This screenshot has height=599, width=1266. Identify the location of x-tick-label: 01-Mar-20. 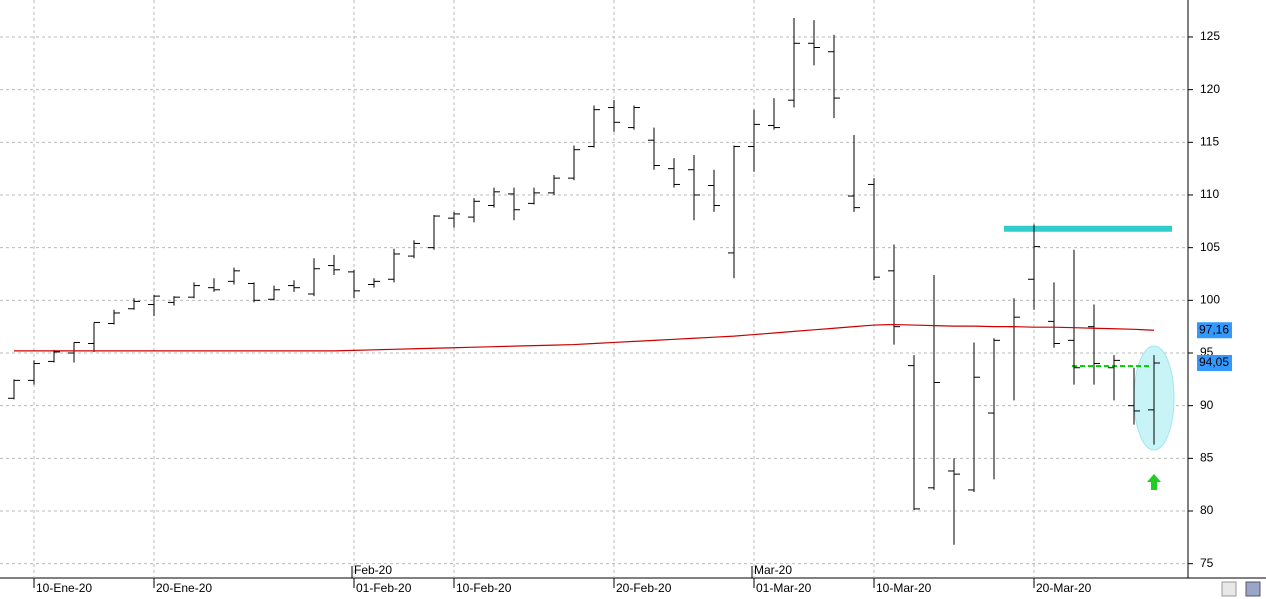
(784, 588).